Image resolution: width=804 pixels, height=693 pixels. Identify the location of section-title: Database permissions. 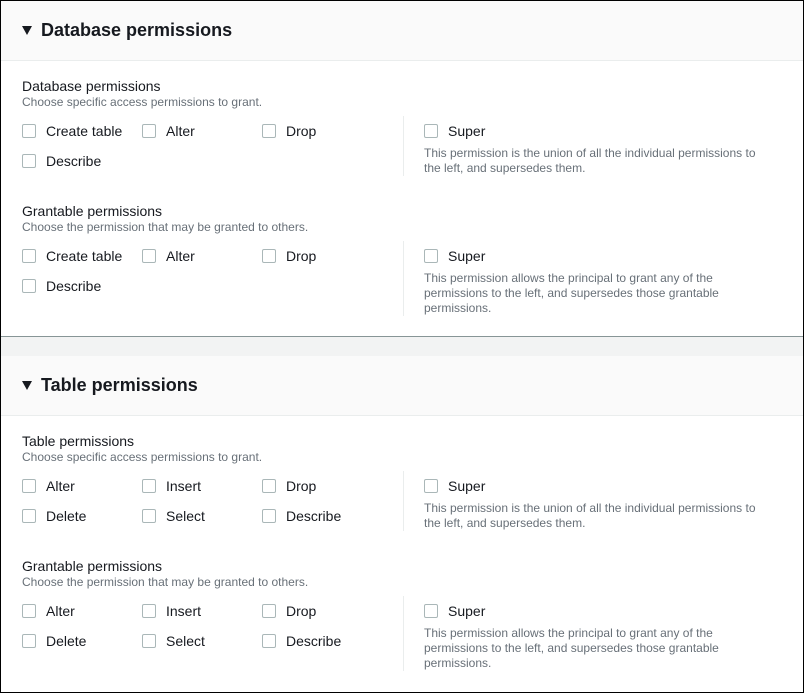
(137, 30).